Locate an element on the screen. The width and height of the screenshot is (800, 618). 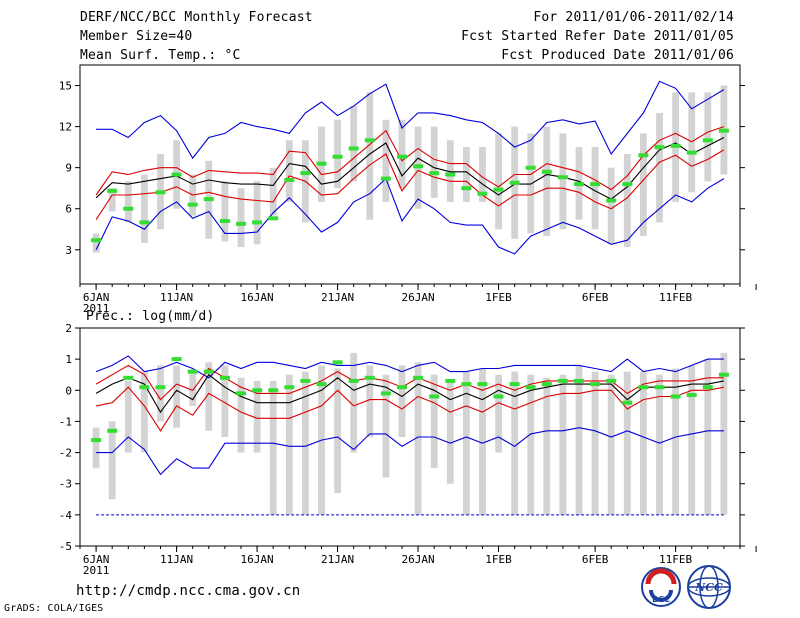
member-size: Member Size=40 is located at coordinates (136, 36).